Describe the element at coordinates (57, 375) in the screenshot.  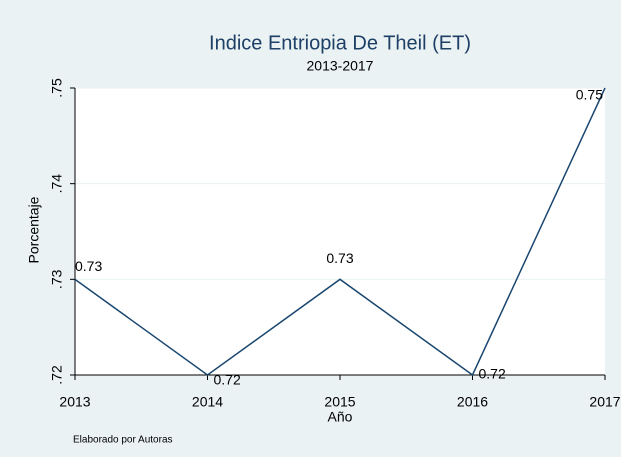
I see `y-tick-label: .72` at that location.